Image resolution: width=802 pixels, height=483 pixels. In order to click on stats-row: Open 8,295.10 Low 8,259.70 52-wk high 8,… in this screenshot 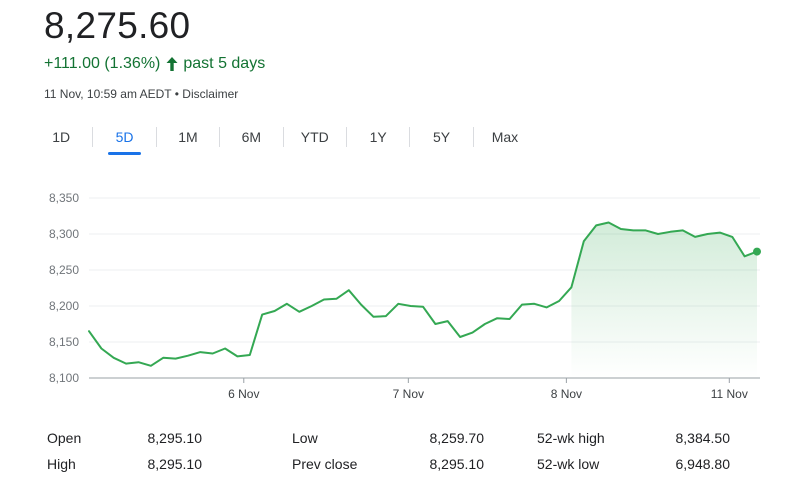, I will do `click(401, 438)`.